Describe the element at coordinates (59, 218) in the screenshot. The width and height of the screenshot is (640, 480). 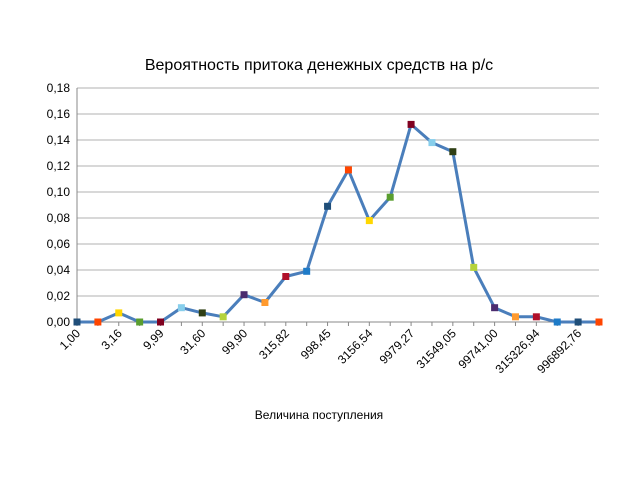
I see `y-tick-label: 0,08` at that location.